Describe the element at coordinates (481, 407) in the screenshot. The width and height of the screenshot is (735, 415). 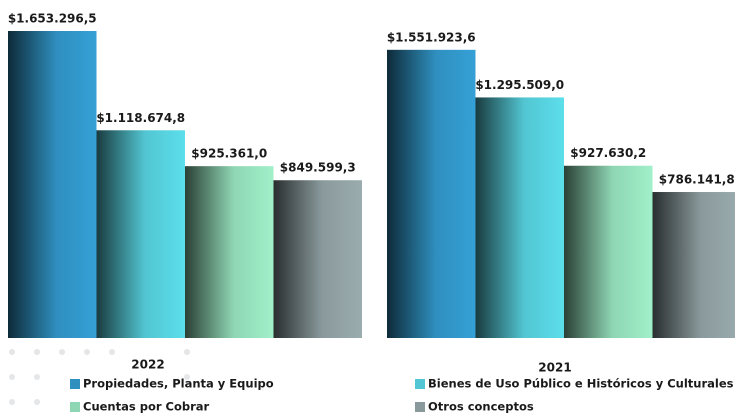
I see `legend-label: Otros conceptos` at that location.